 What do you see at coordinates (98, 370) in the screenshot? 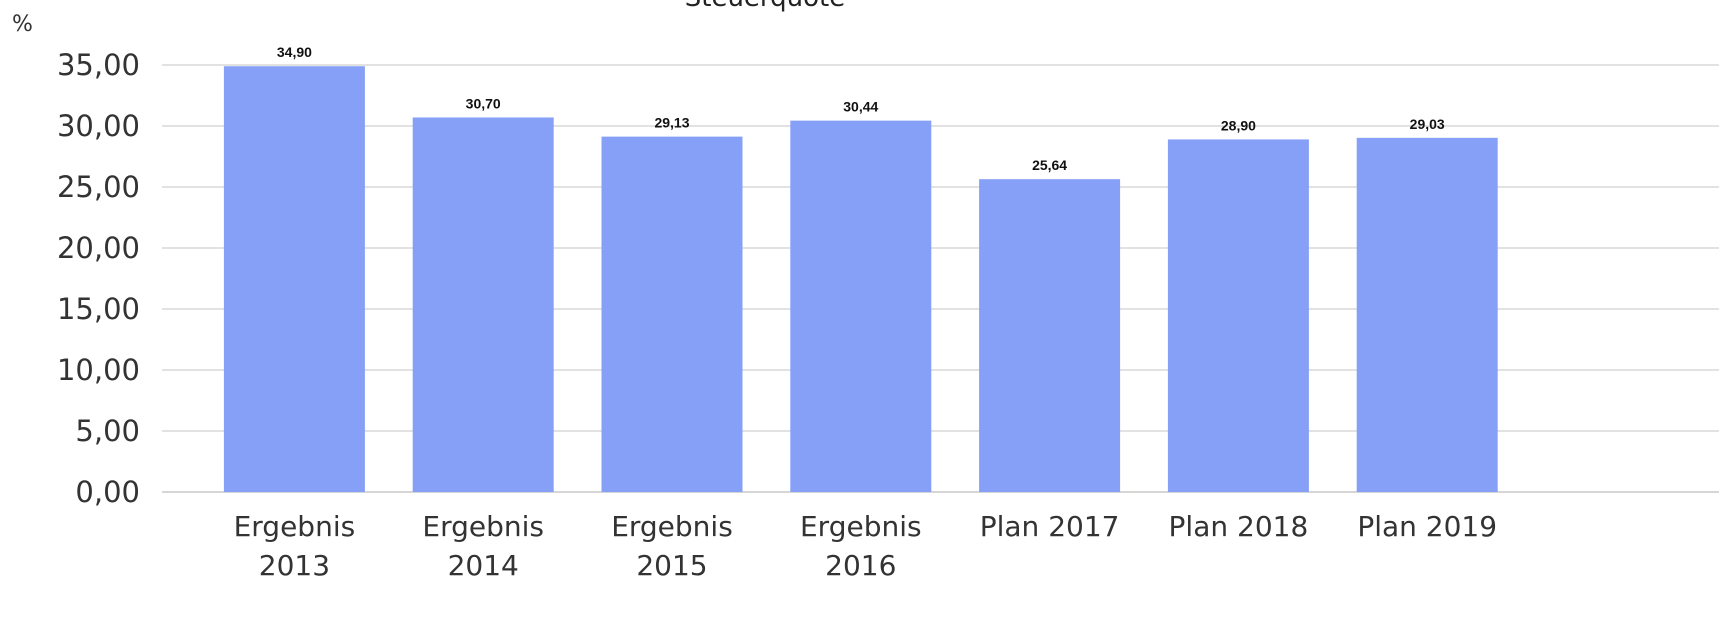
I see `y-tick-label: 10,00` at bounding box center [98, 370].